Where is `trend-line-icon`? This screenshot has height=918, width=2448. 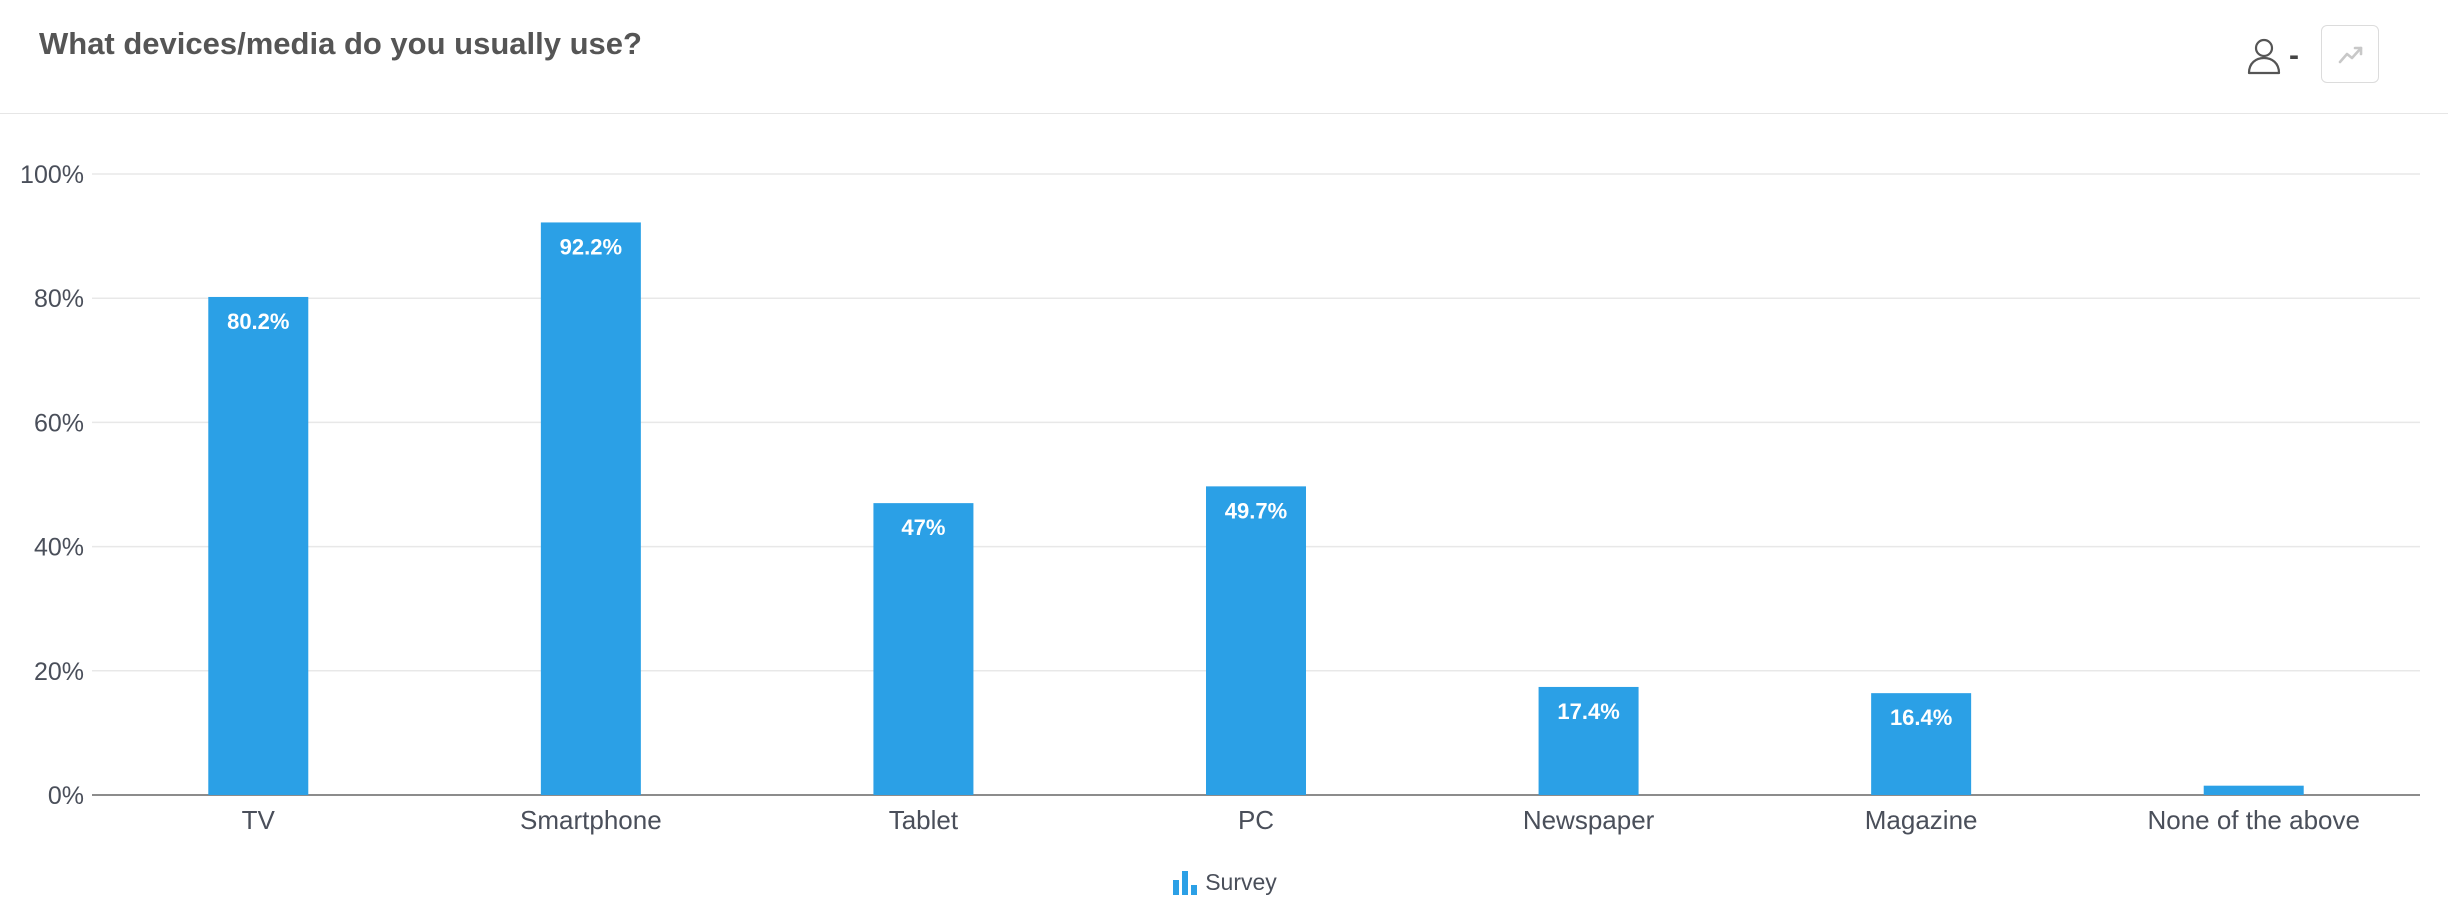
trend-line-icon is located at coordinates (2350, 55).